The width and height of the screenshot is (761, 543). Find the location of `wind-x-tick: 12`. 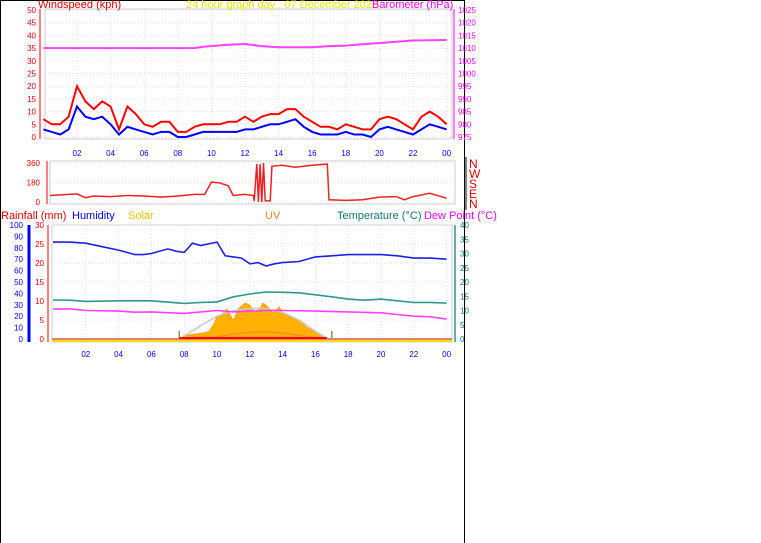

wind-x-tick: 12 is located at coordinates (245, 153).